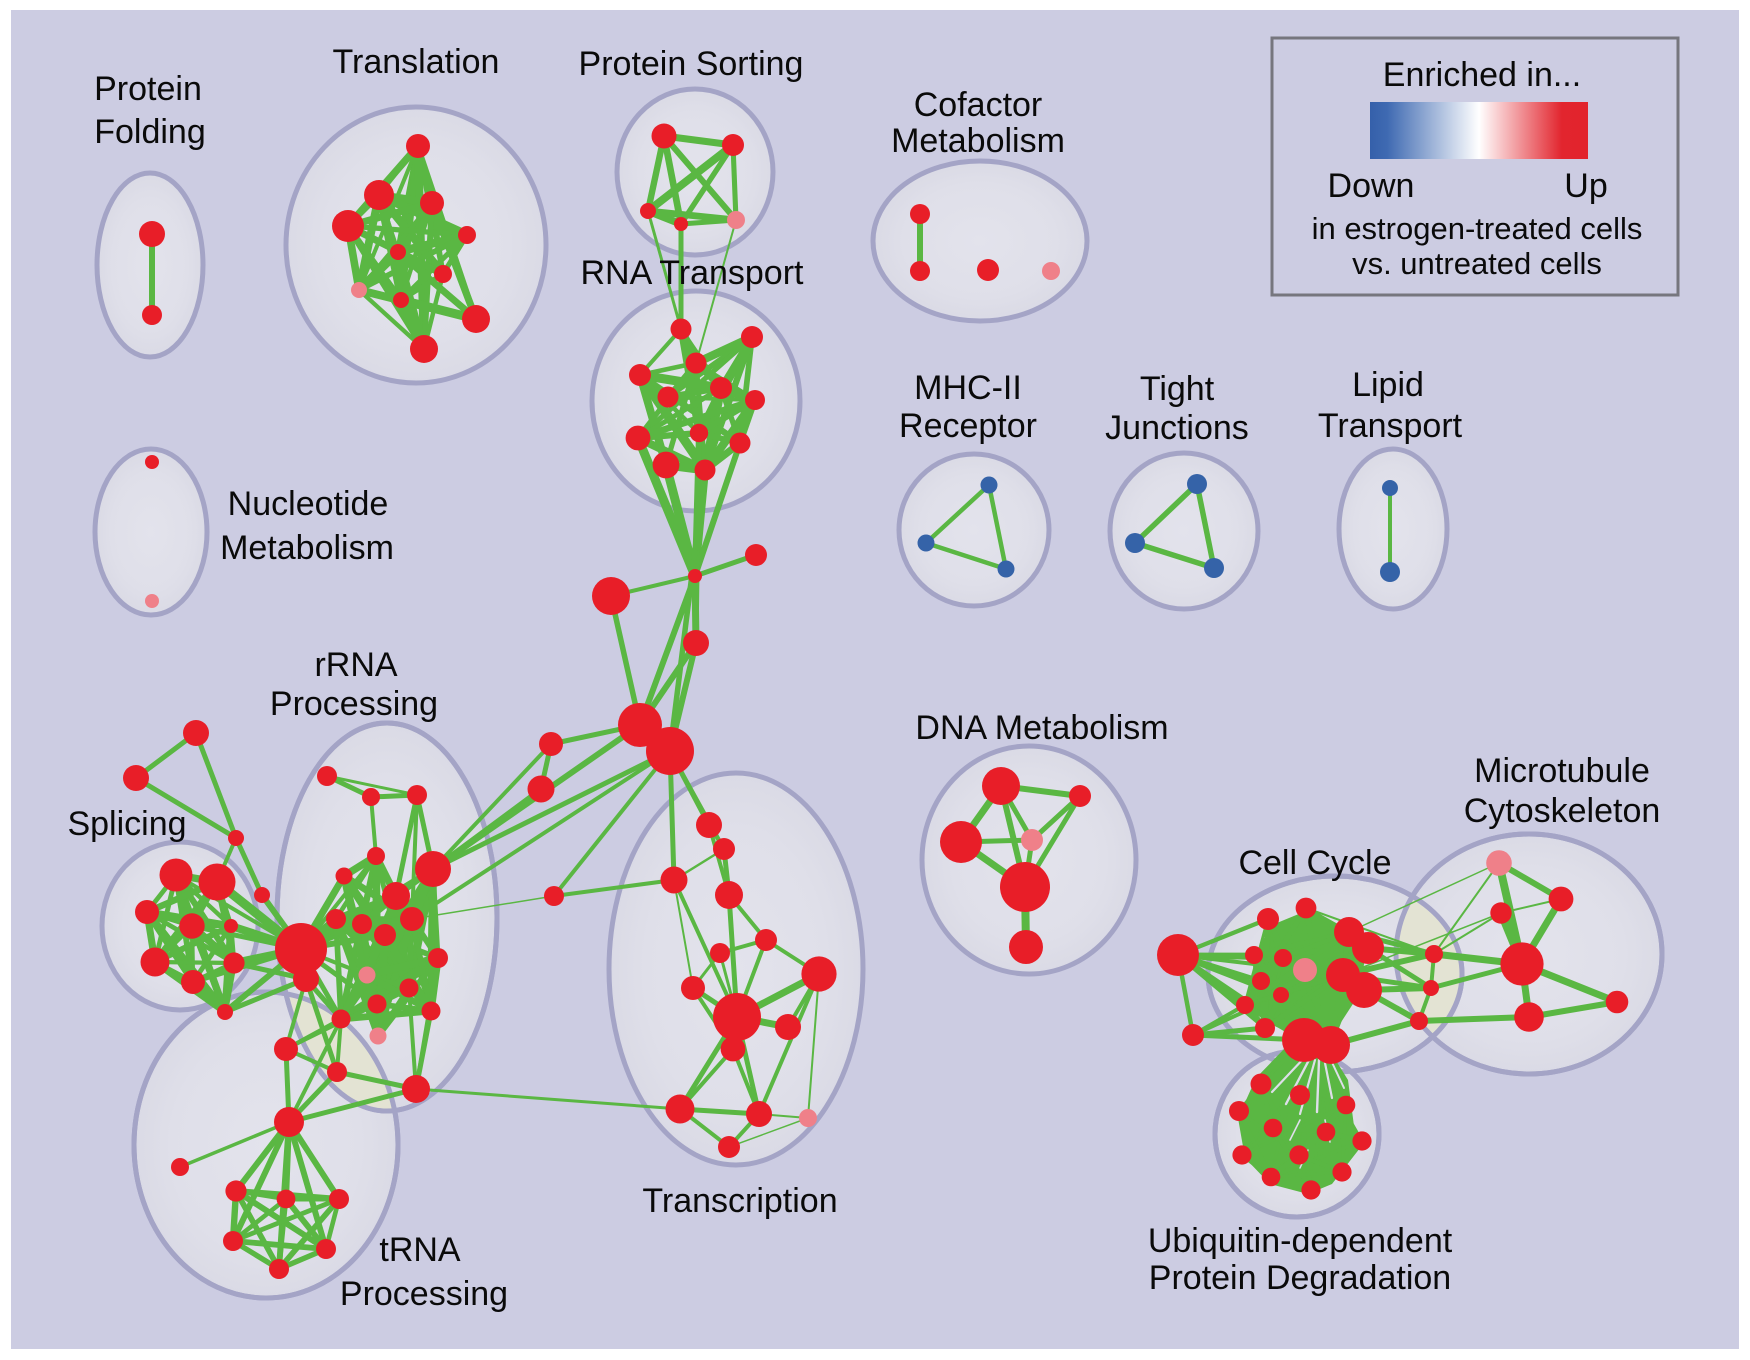  Describe the element at coordinates (1562, 771) in the screenshot. I see `svg-text: Microtubule` at that location.